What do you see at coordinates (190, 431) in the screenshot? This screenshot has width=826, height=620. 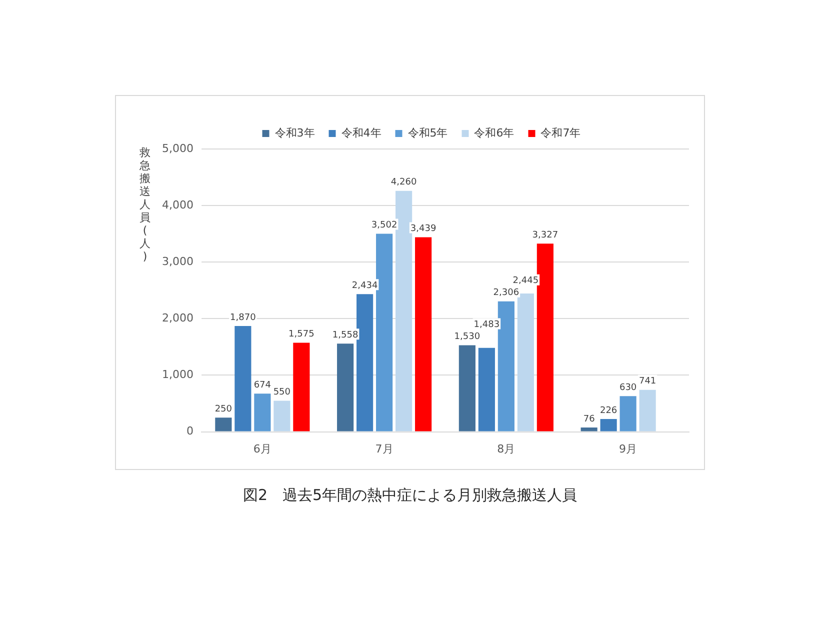 I see `y-tick-label: 0` at bounding box center [190, 431].